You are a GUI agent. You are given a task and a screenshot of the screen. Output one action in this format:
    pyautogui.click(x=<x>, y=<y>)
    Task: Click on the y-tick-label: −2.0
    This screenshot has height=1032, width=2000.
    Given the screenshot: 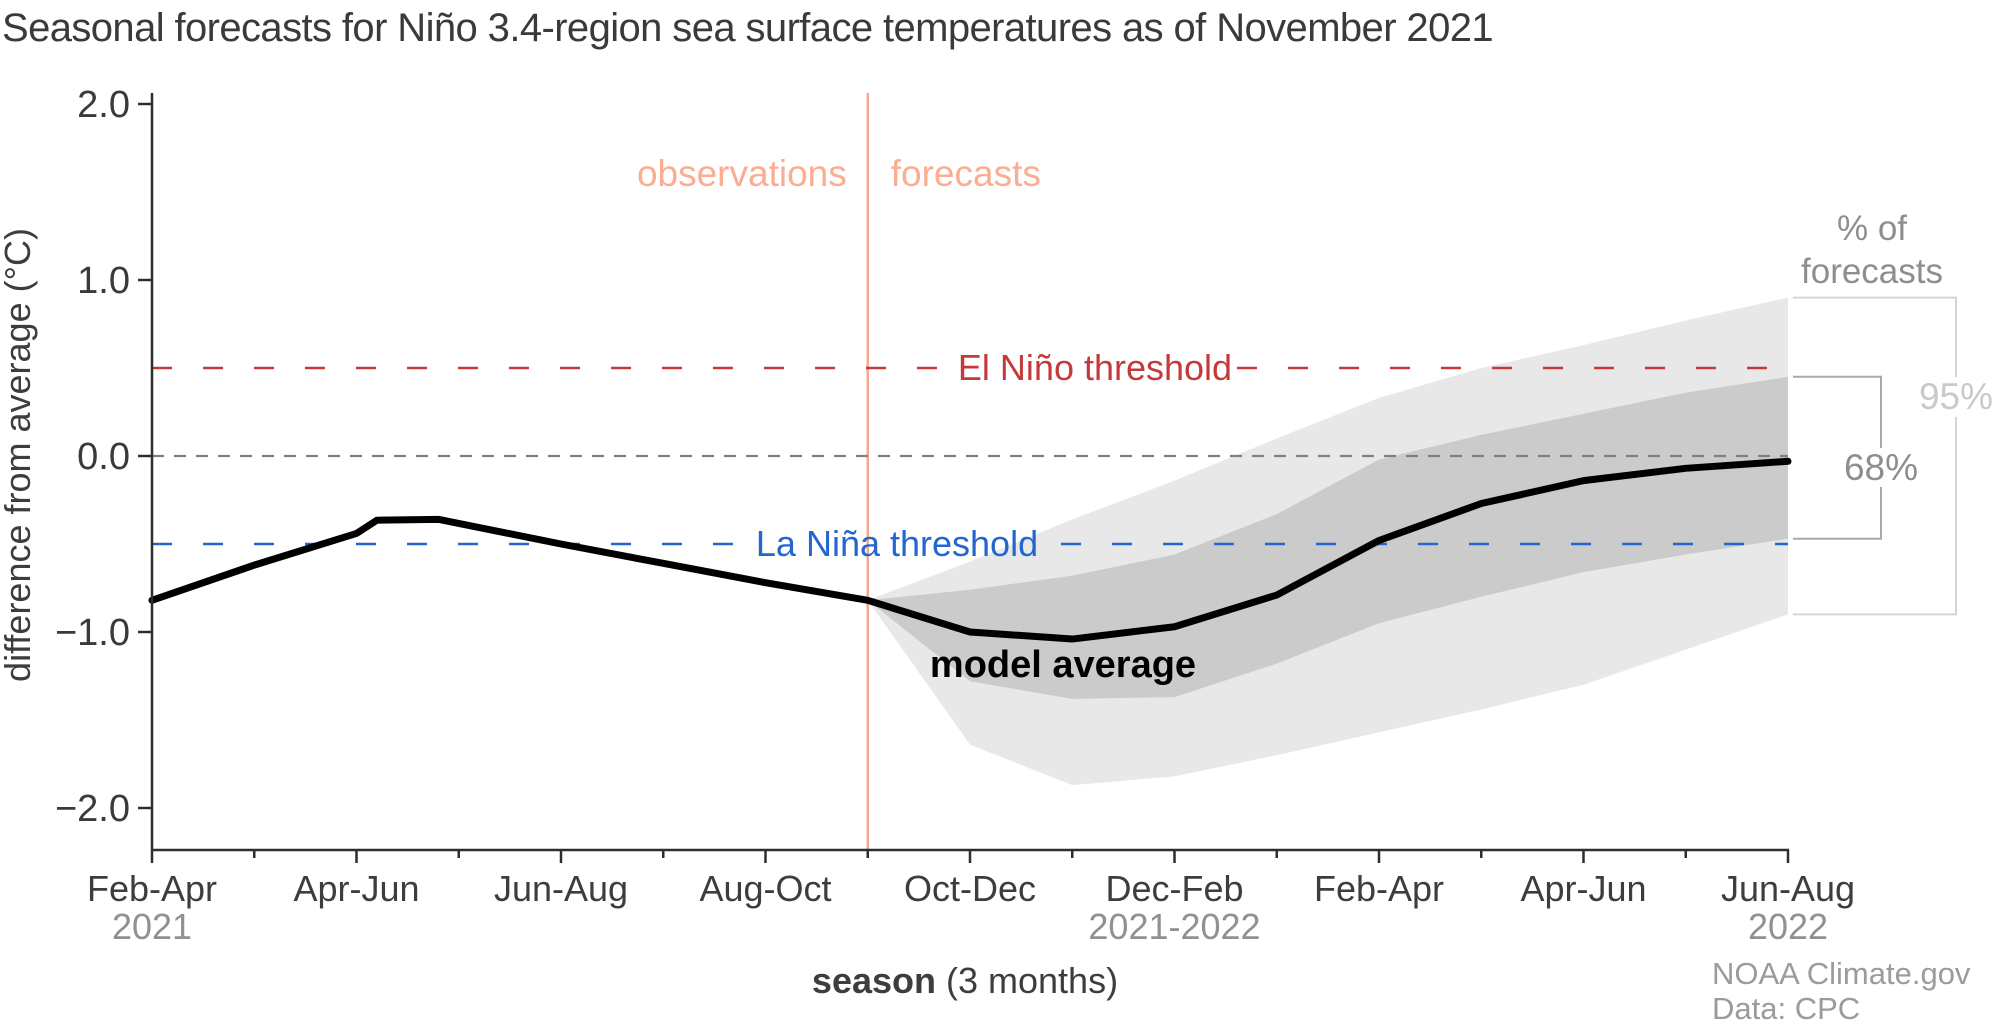 What is the action you would take?
    pyautogui.click(x=92, y=809)
    